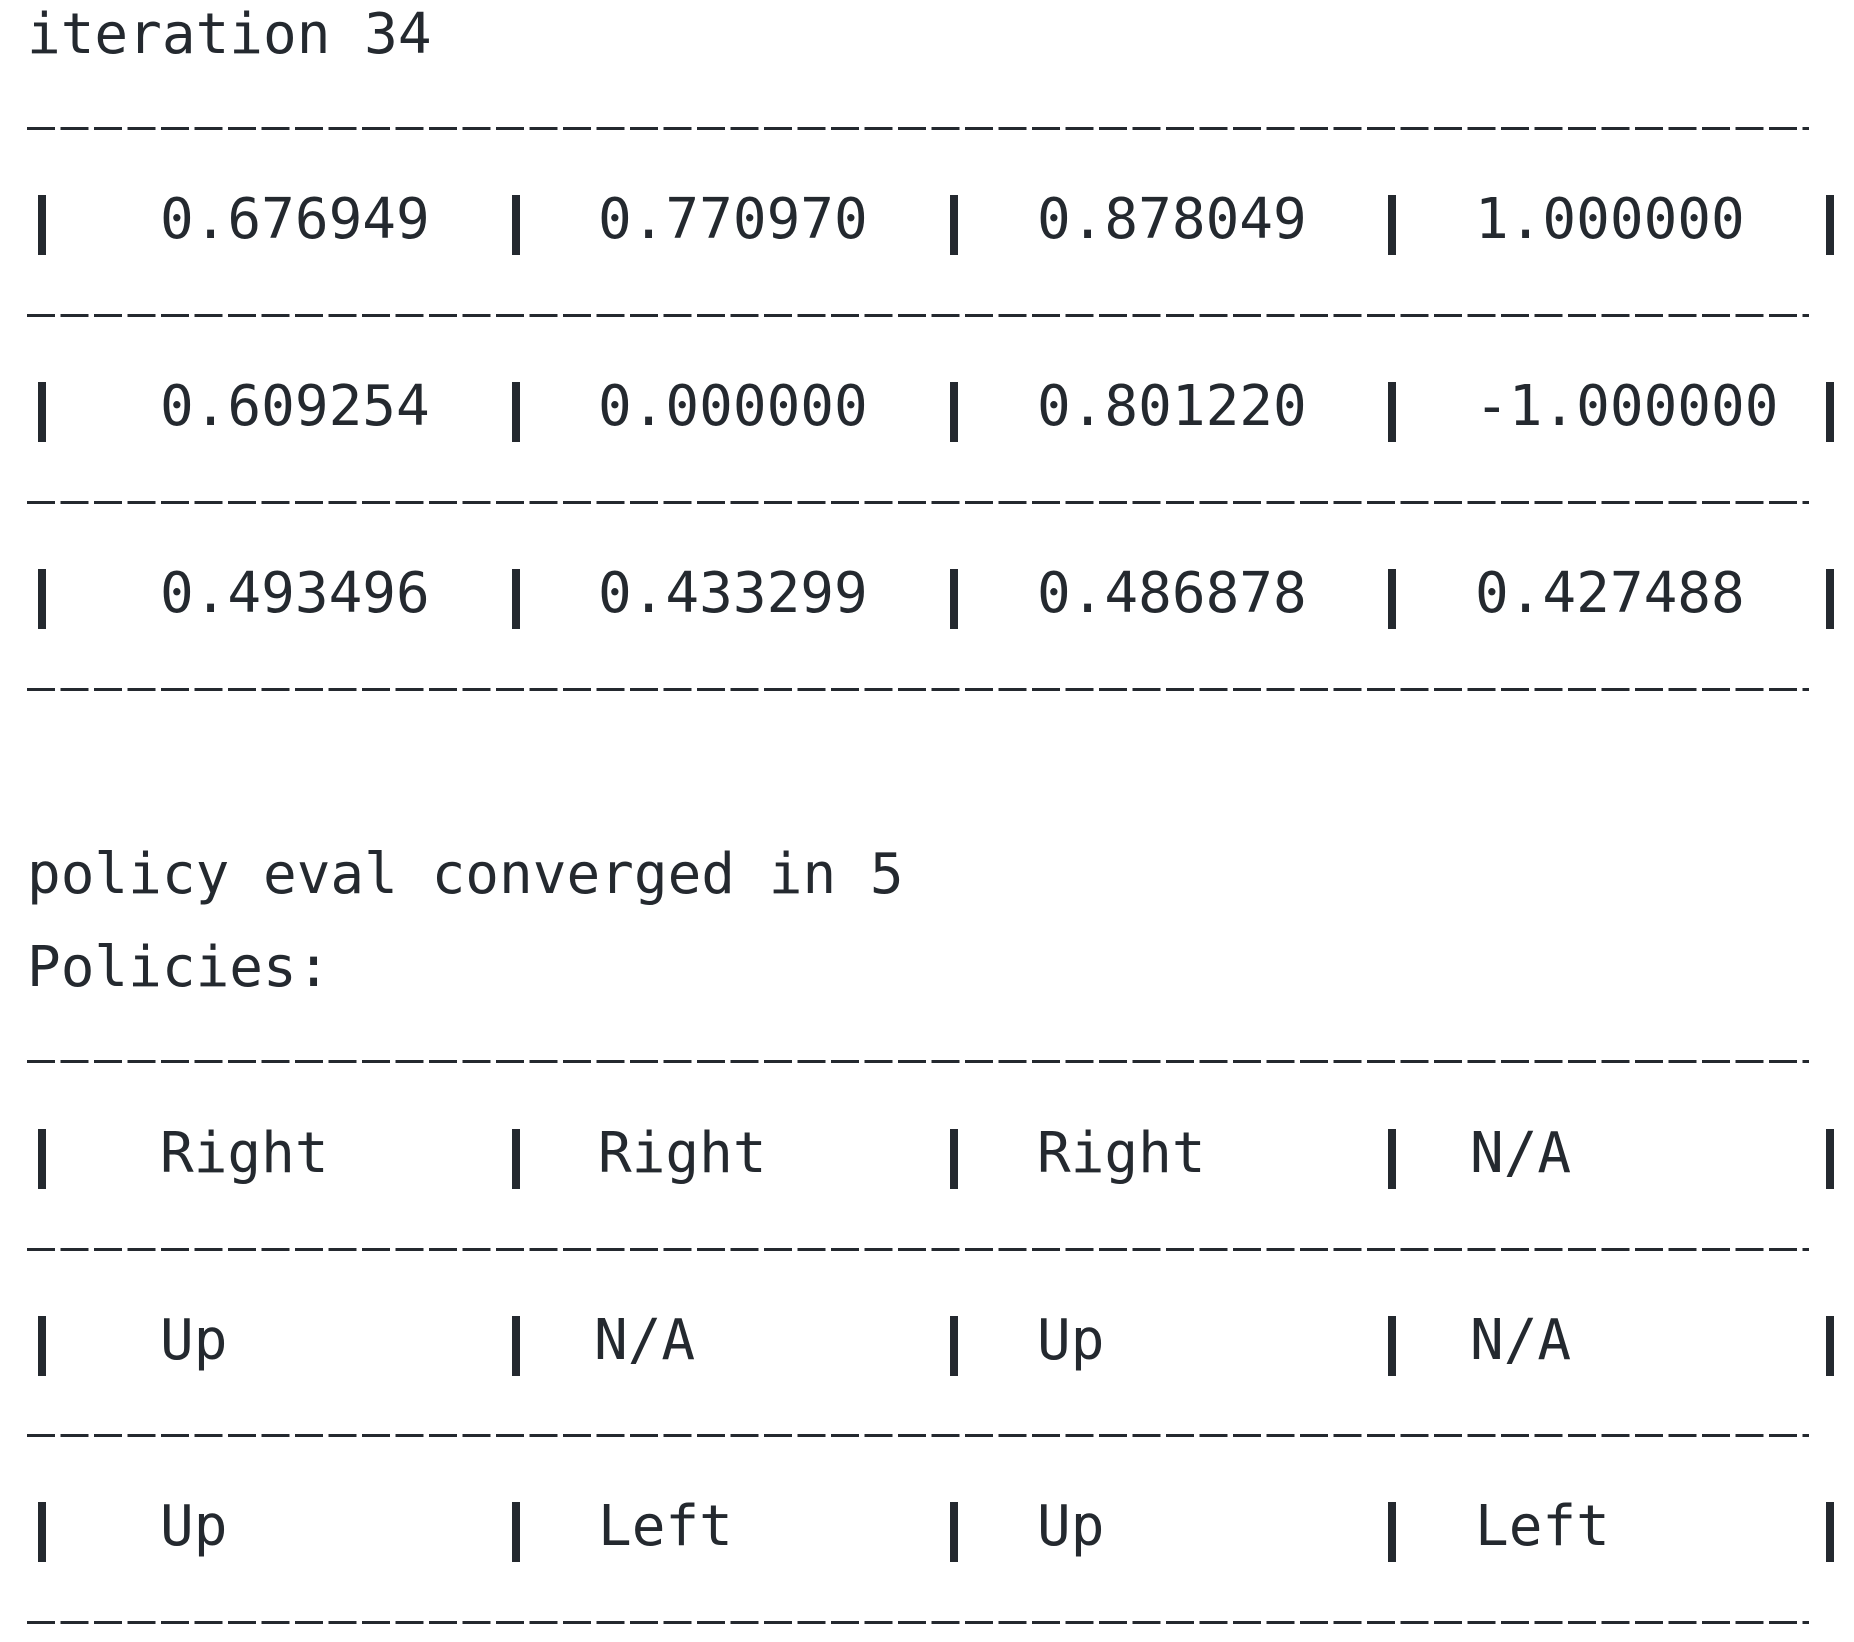 The image size is (1854, 1642). Describe the element at coordinates (927, 1538) in the screenshot. I see `policies-row-3: Up Left Up Left` at that location.